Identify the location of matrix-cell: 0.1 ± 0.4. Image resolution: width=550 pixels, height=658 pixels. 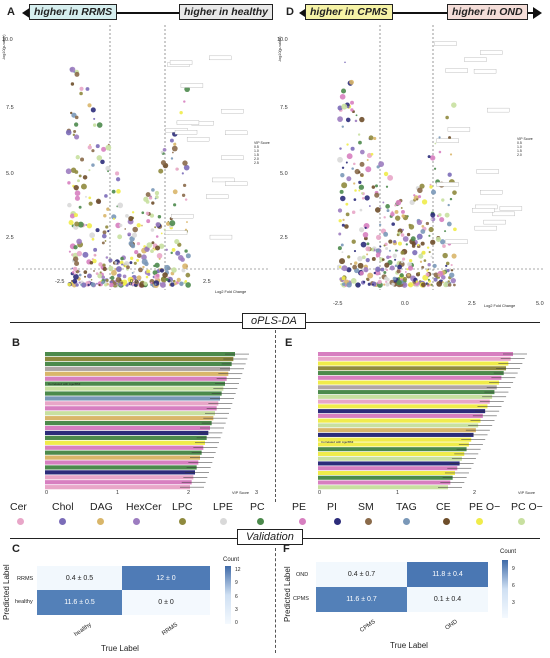
(447, 599).